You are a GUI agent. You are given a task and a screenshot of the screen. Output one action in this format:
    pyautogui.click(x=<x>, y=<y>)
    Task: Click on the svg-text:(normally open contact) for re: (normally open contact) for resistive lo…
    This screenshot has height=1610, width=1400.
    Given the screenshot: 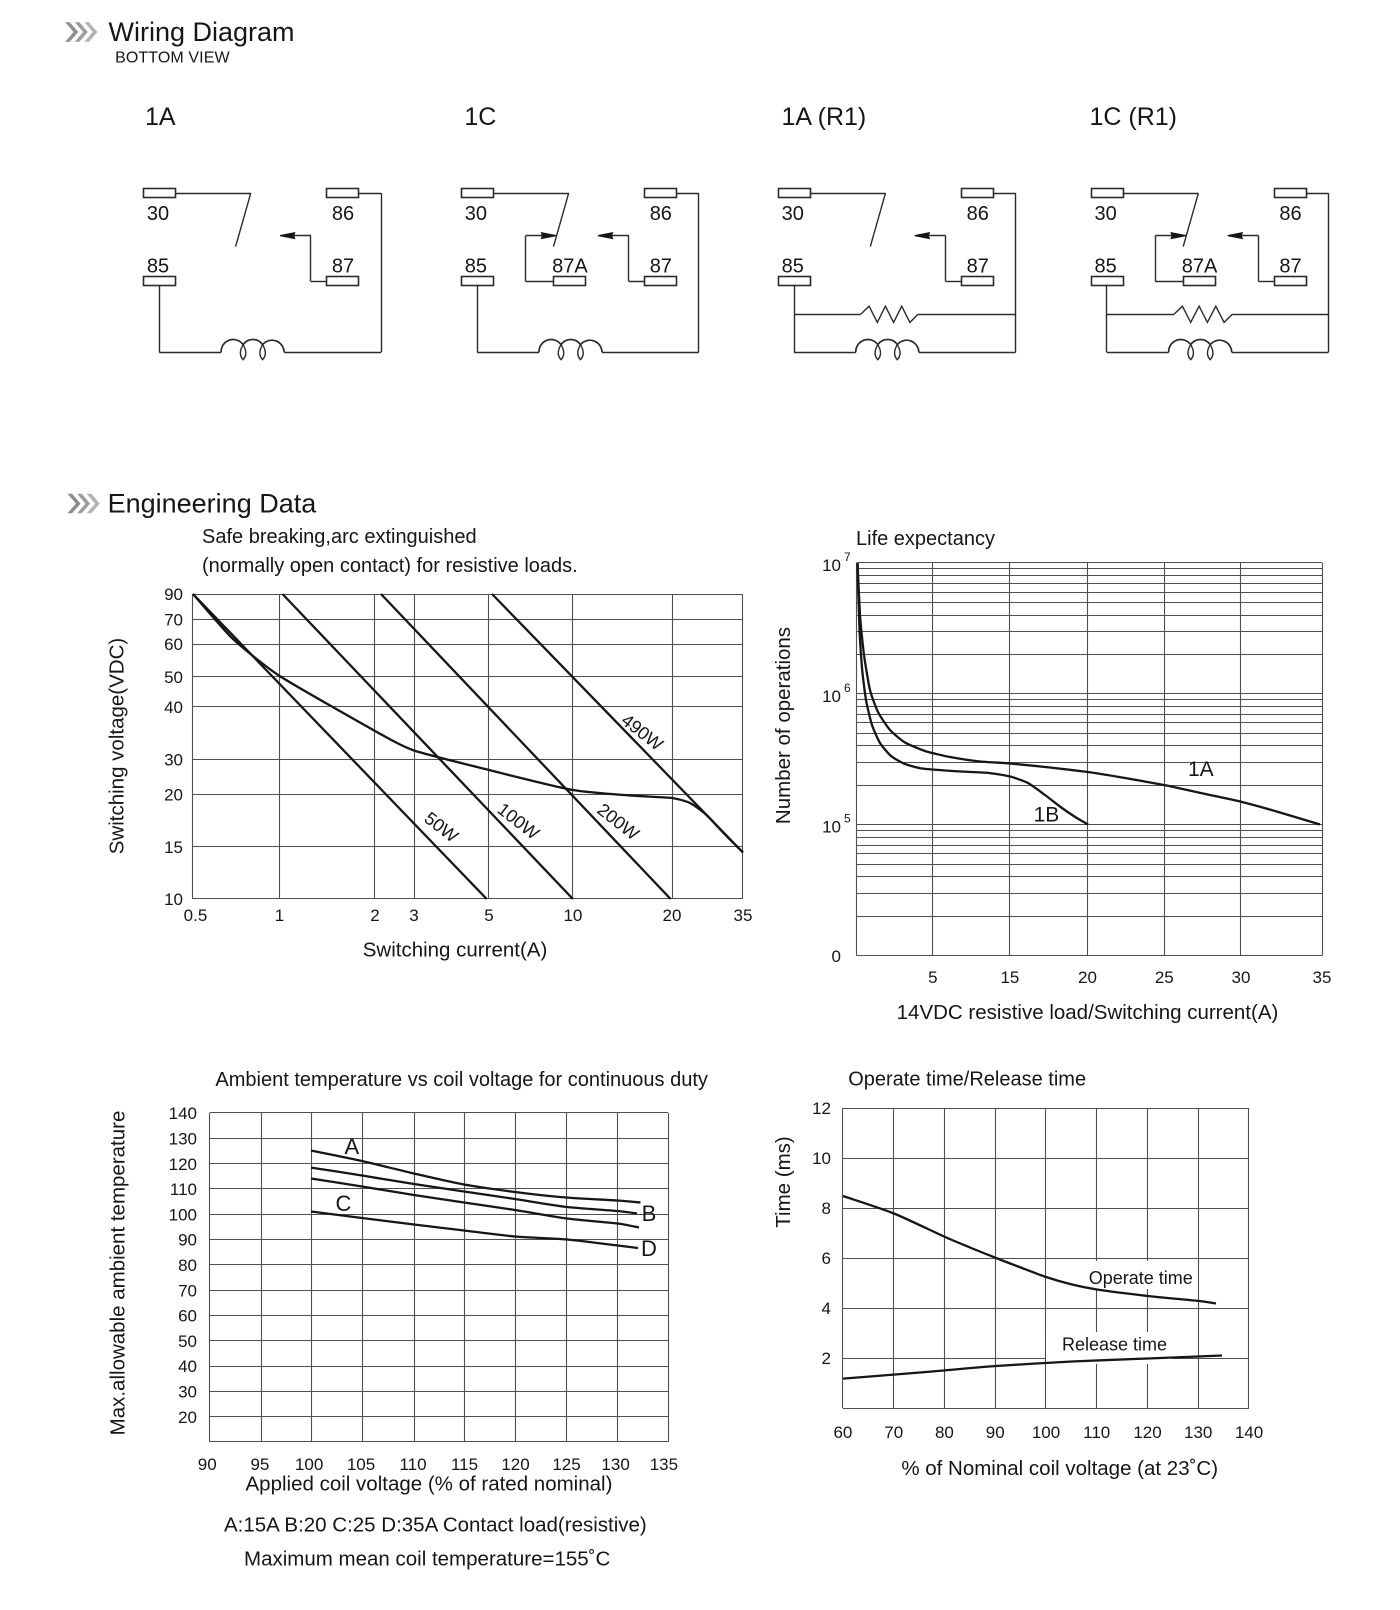 What is the action you would take?
    pyautogui.click(x=390, y=566)
    